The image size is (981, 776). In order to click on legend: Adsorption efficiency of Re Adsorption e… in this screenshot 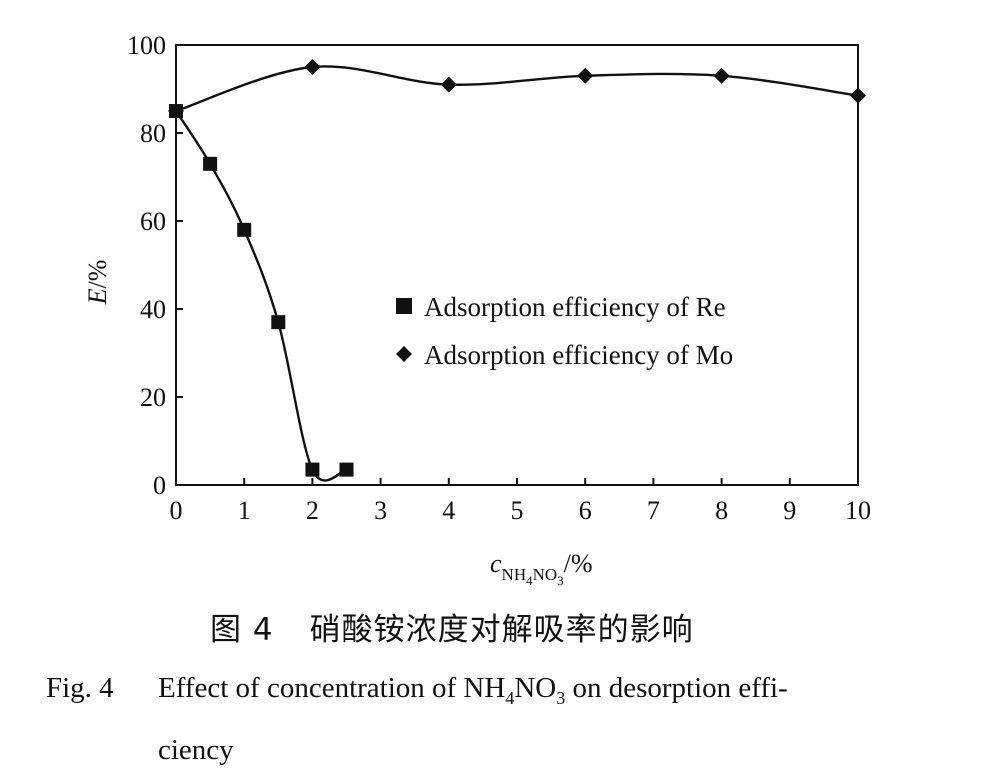, I will do `click(564, 331)`.